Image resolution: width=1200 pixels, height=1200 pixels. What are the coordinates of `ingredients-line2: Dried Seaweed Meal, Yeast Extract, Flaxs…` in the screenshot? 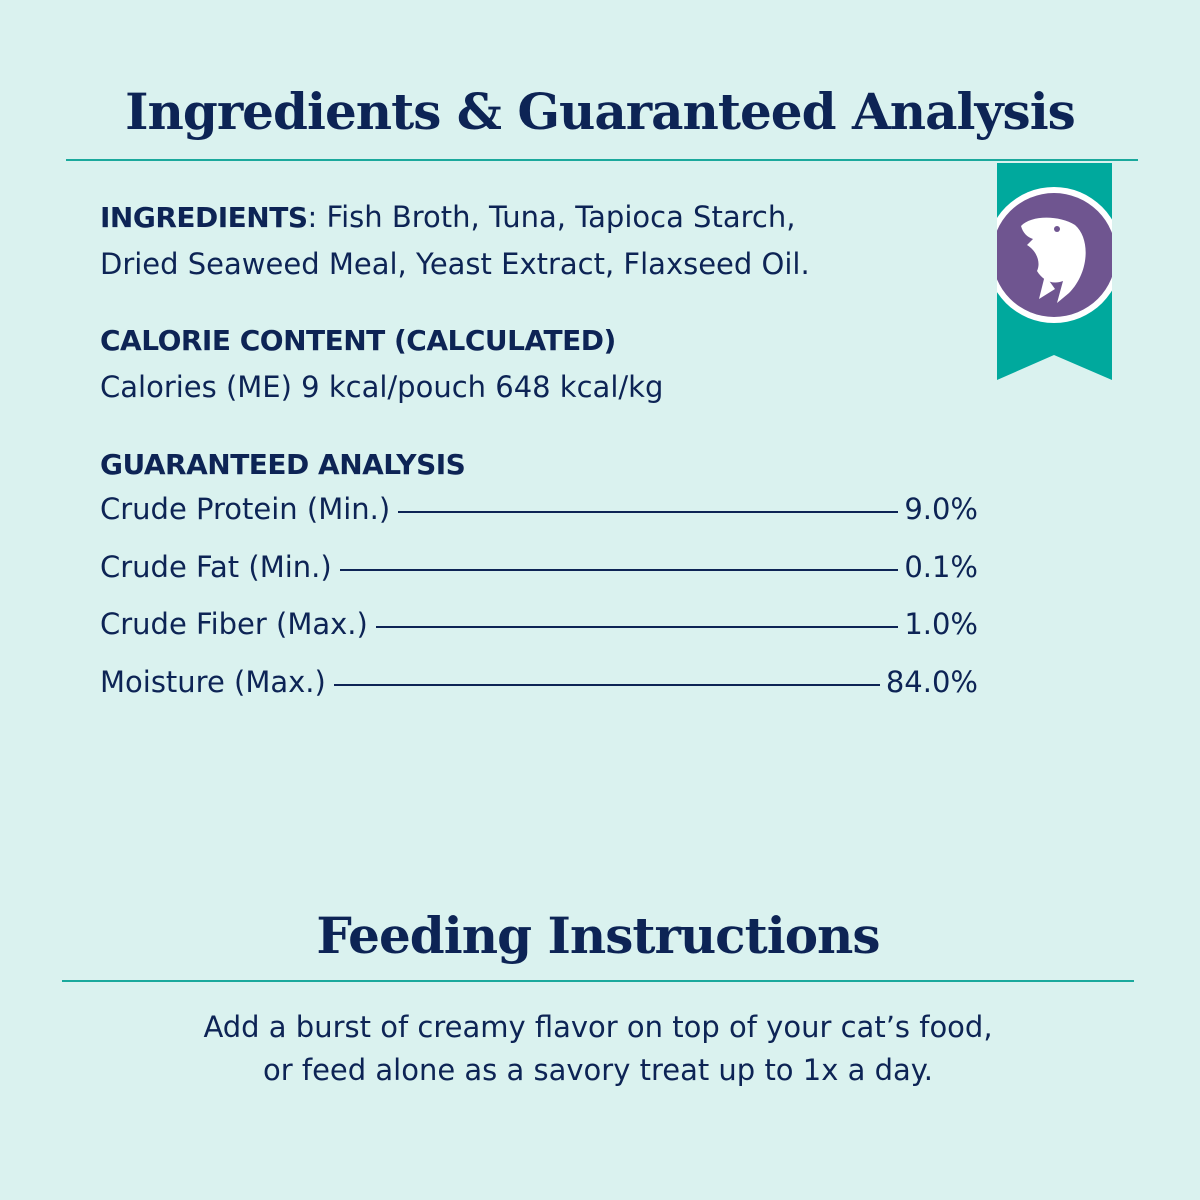 It's located at (455, 264).